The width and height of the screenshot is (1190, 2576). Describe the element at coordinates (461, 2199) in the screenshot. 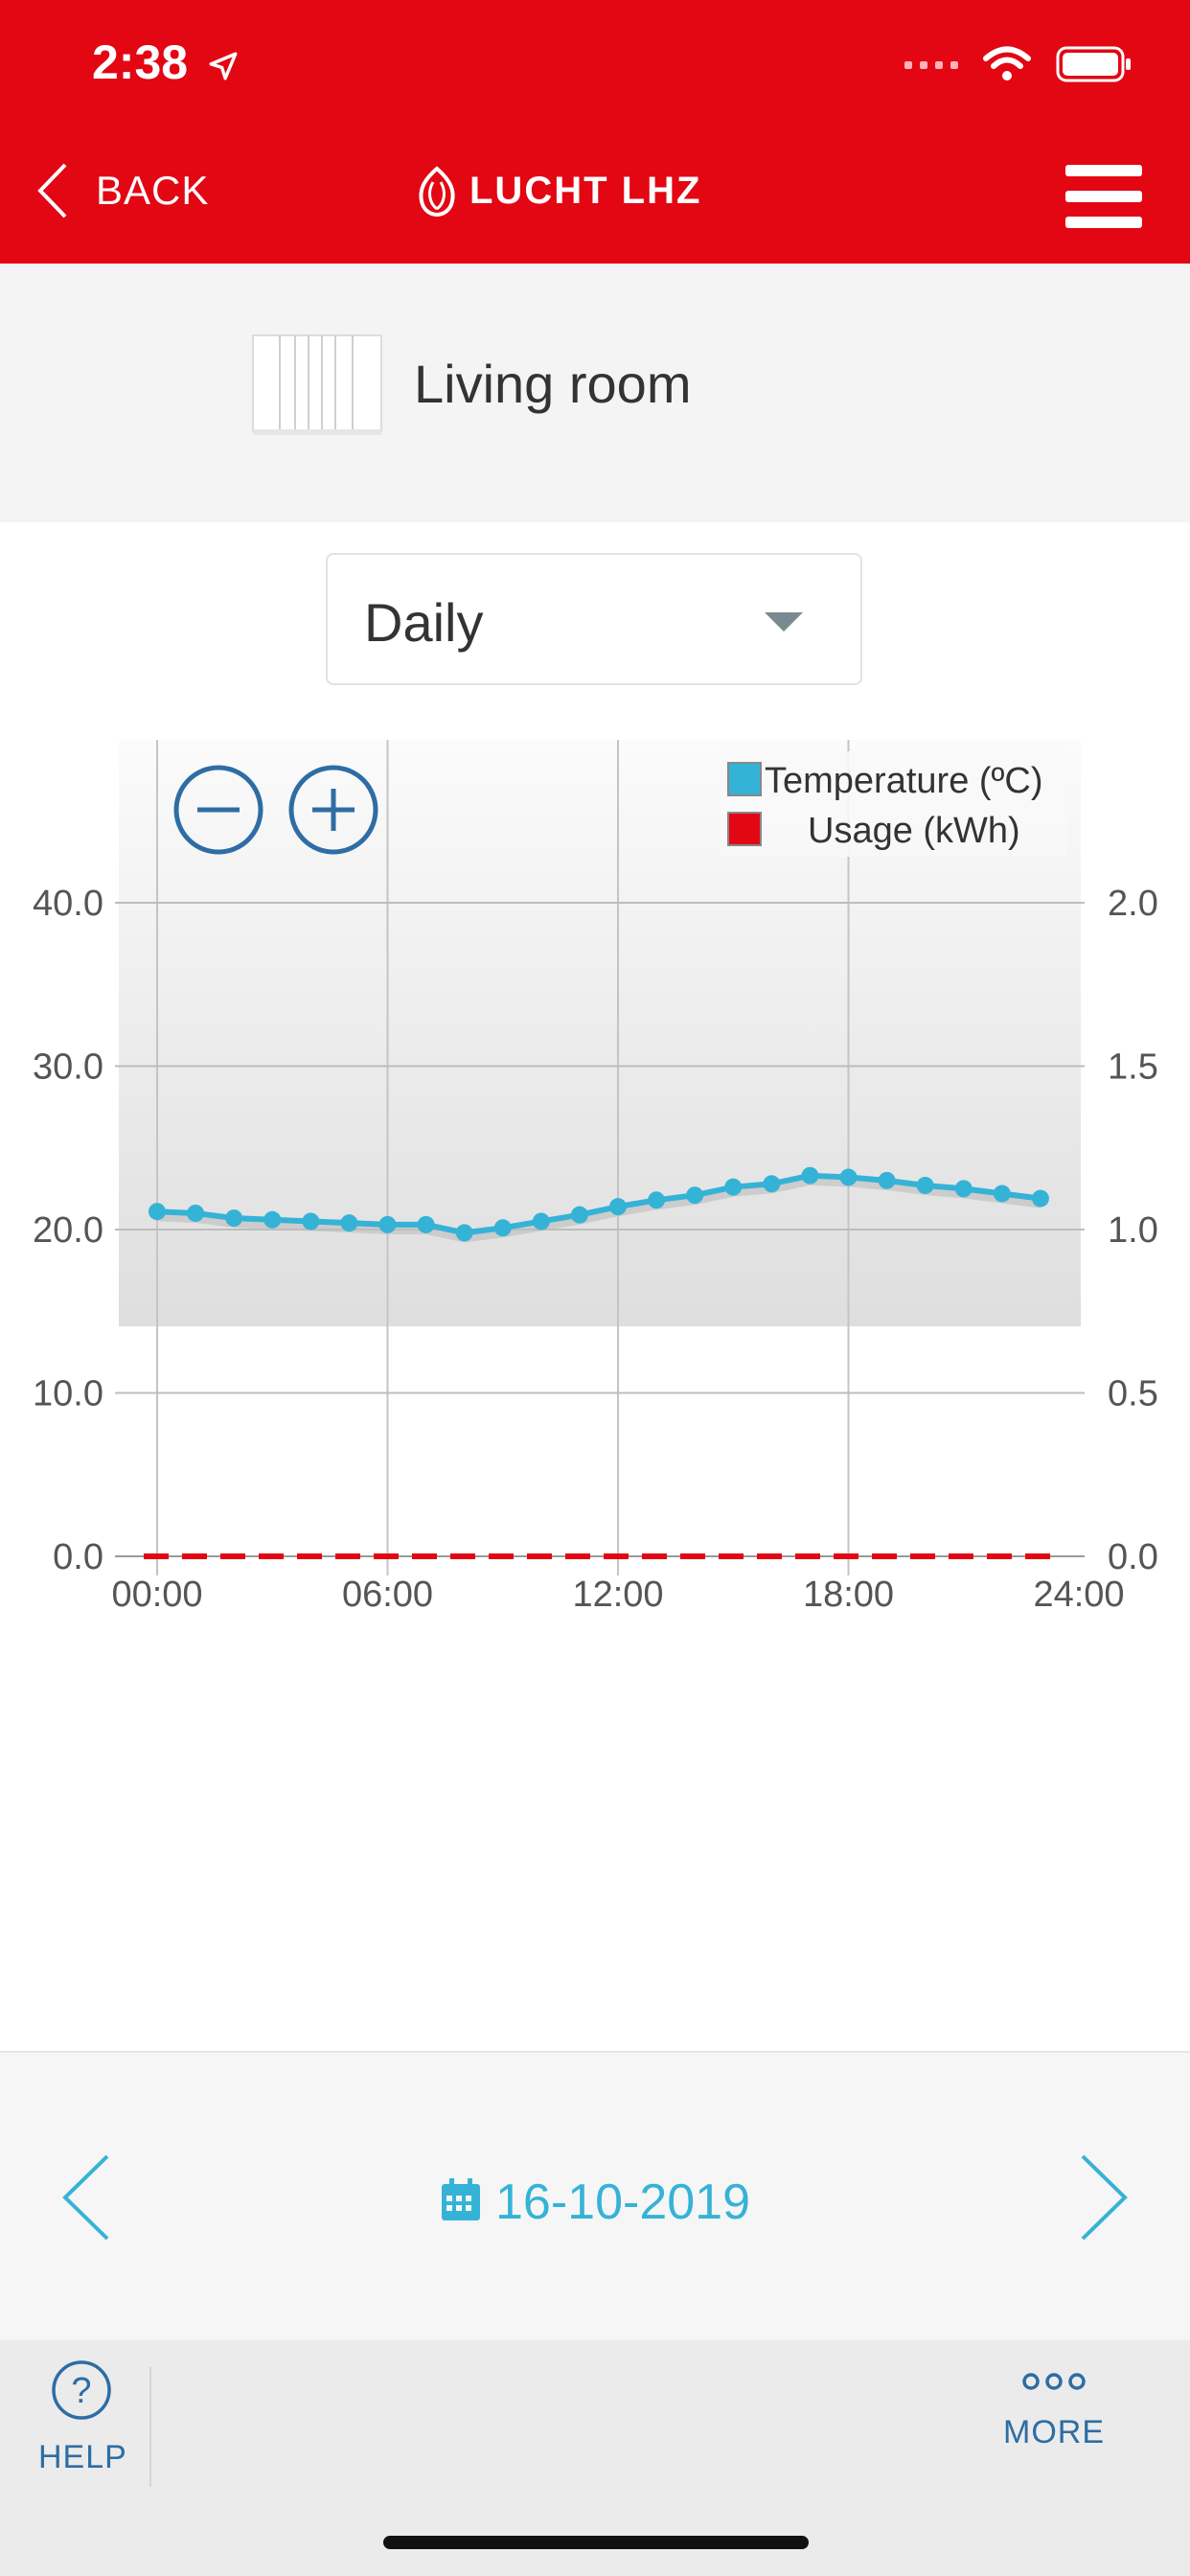

I see `calendar-icon` at that location.